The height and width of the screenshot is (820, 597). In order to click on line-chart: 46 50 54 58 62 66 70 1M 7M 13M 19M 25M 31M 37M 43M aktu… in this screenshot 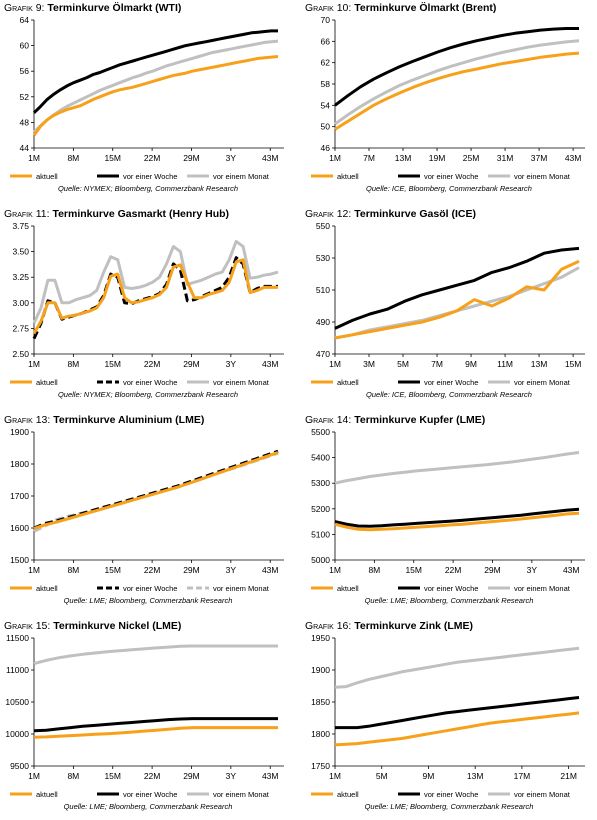, I will do `click(448, 98)`.